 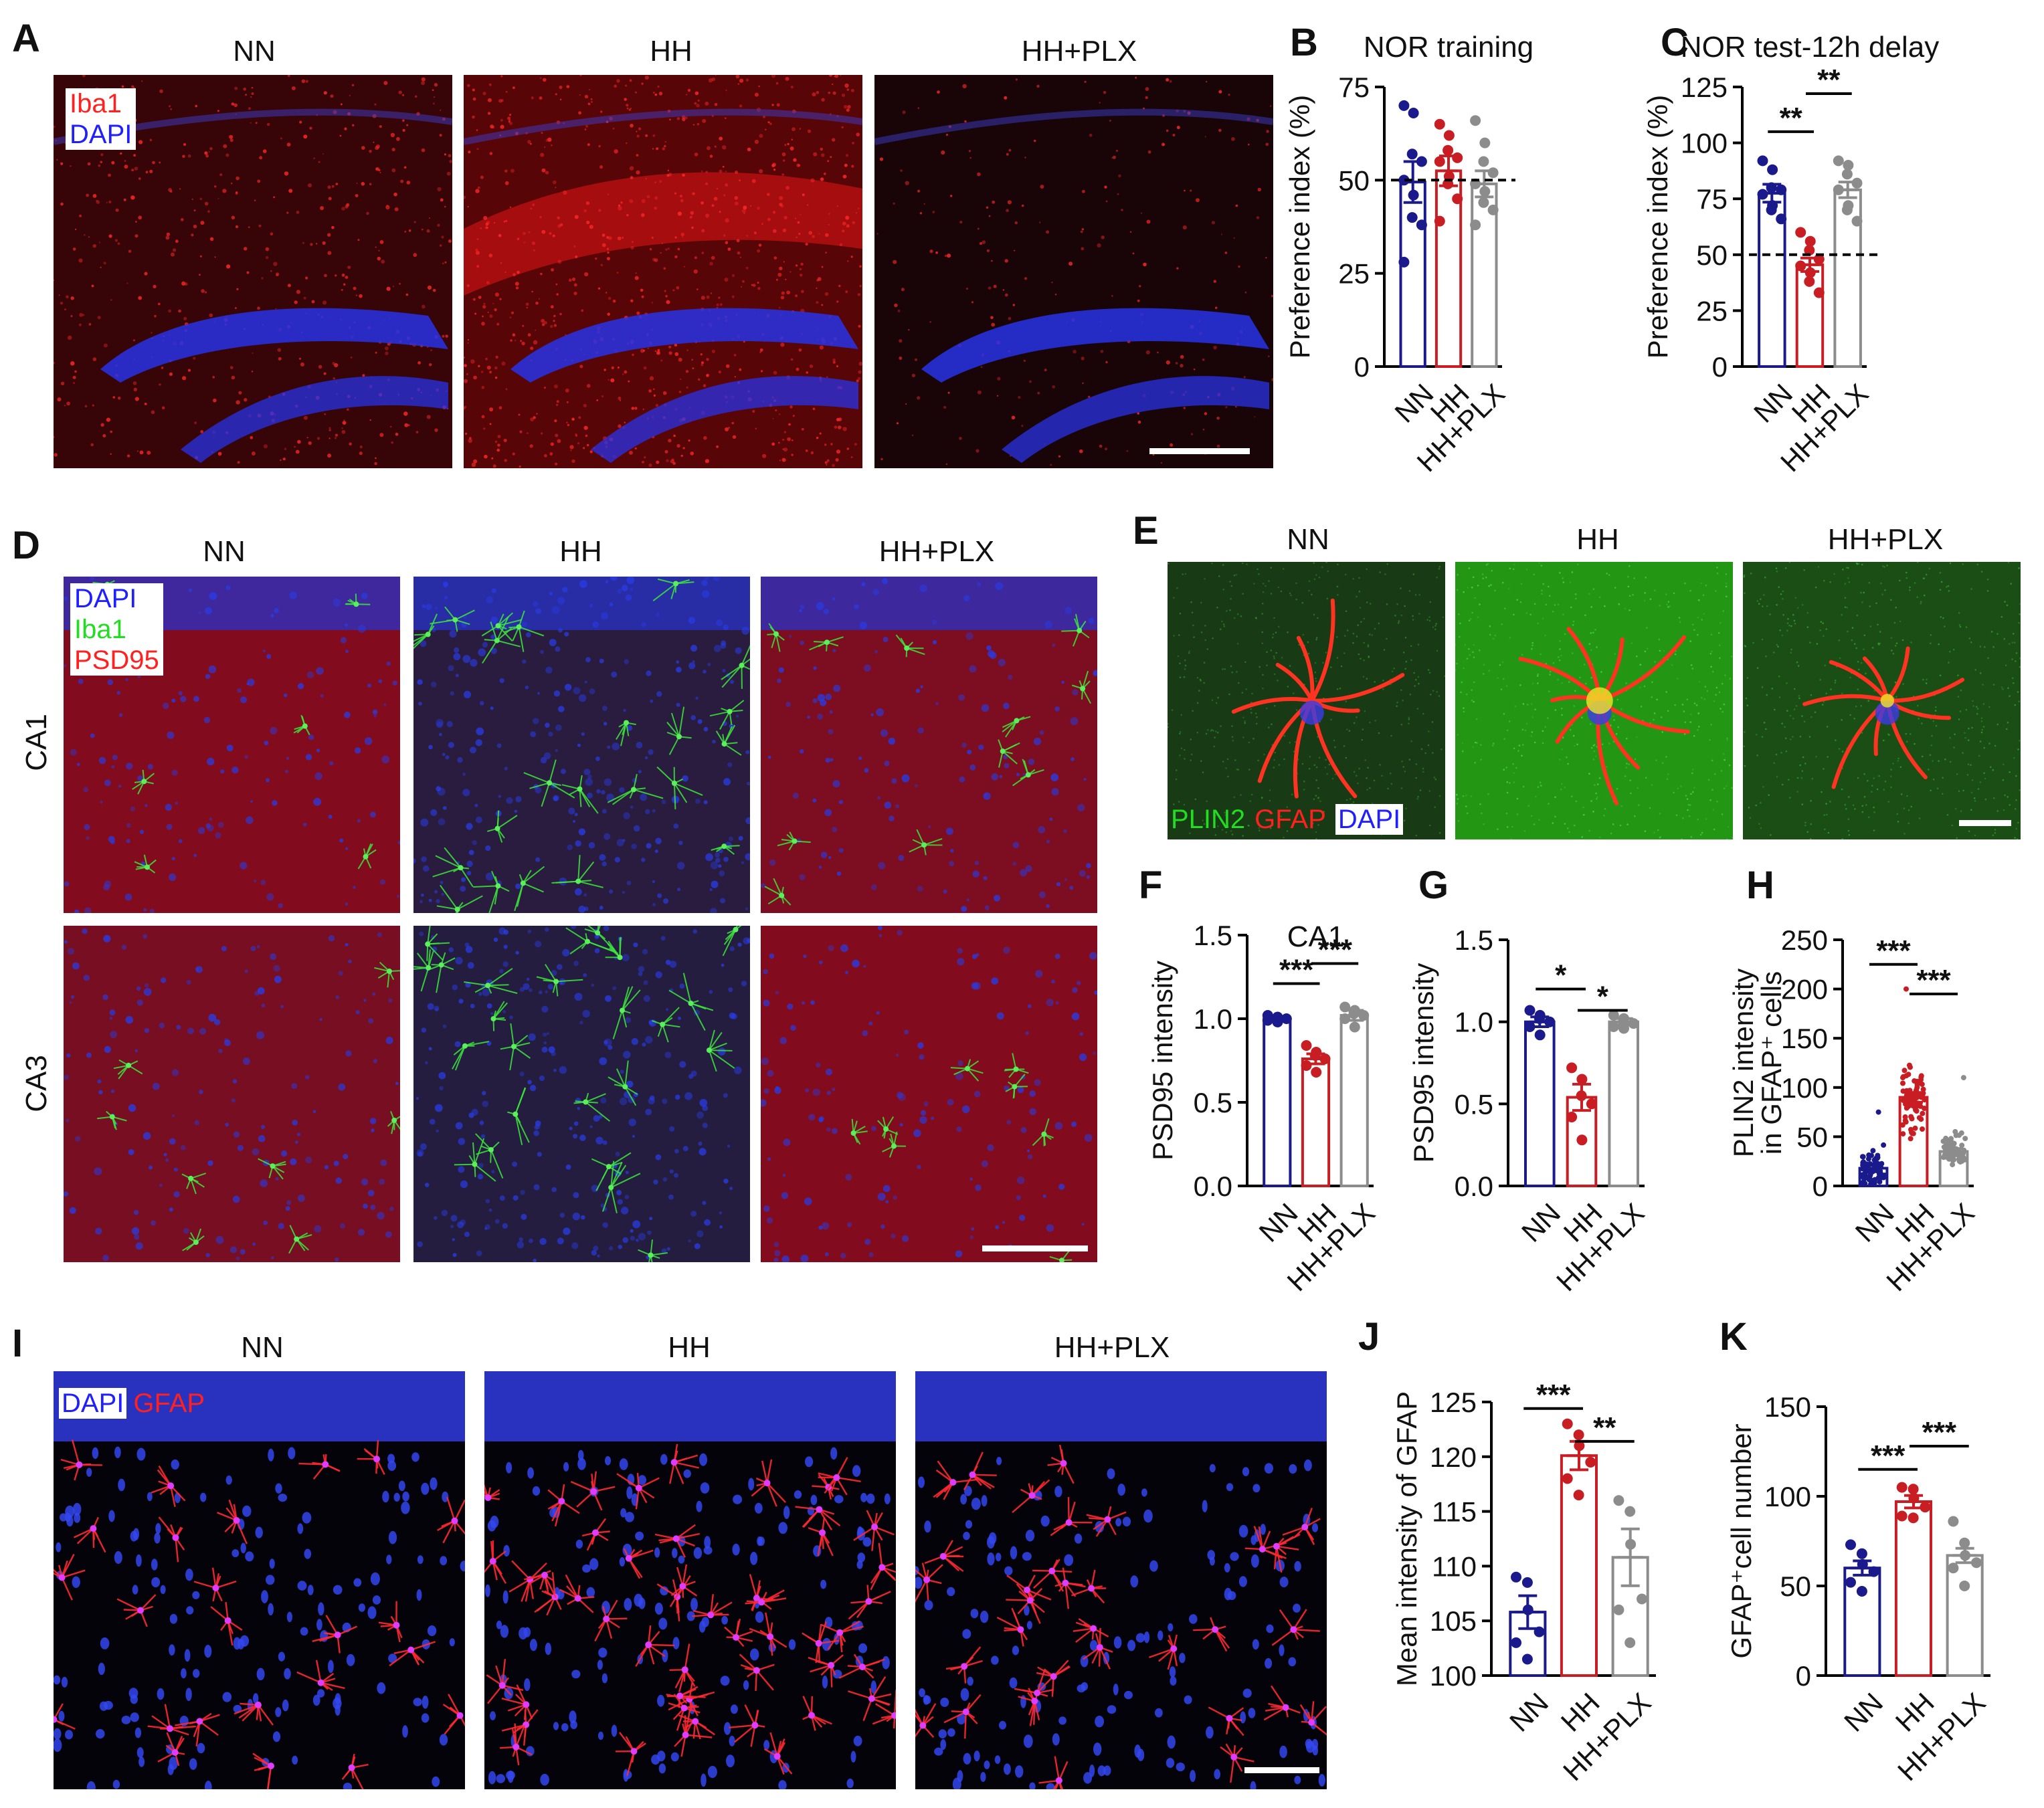 I want to click on panel-i-title-hh: HH, so click(x=689, y=1347).